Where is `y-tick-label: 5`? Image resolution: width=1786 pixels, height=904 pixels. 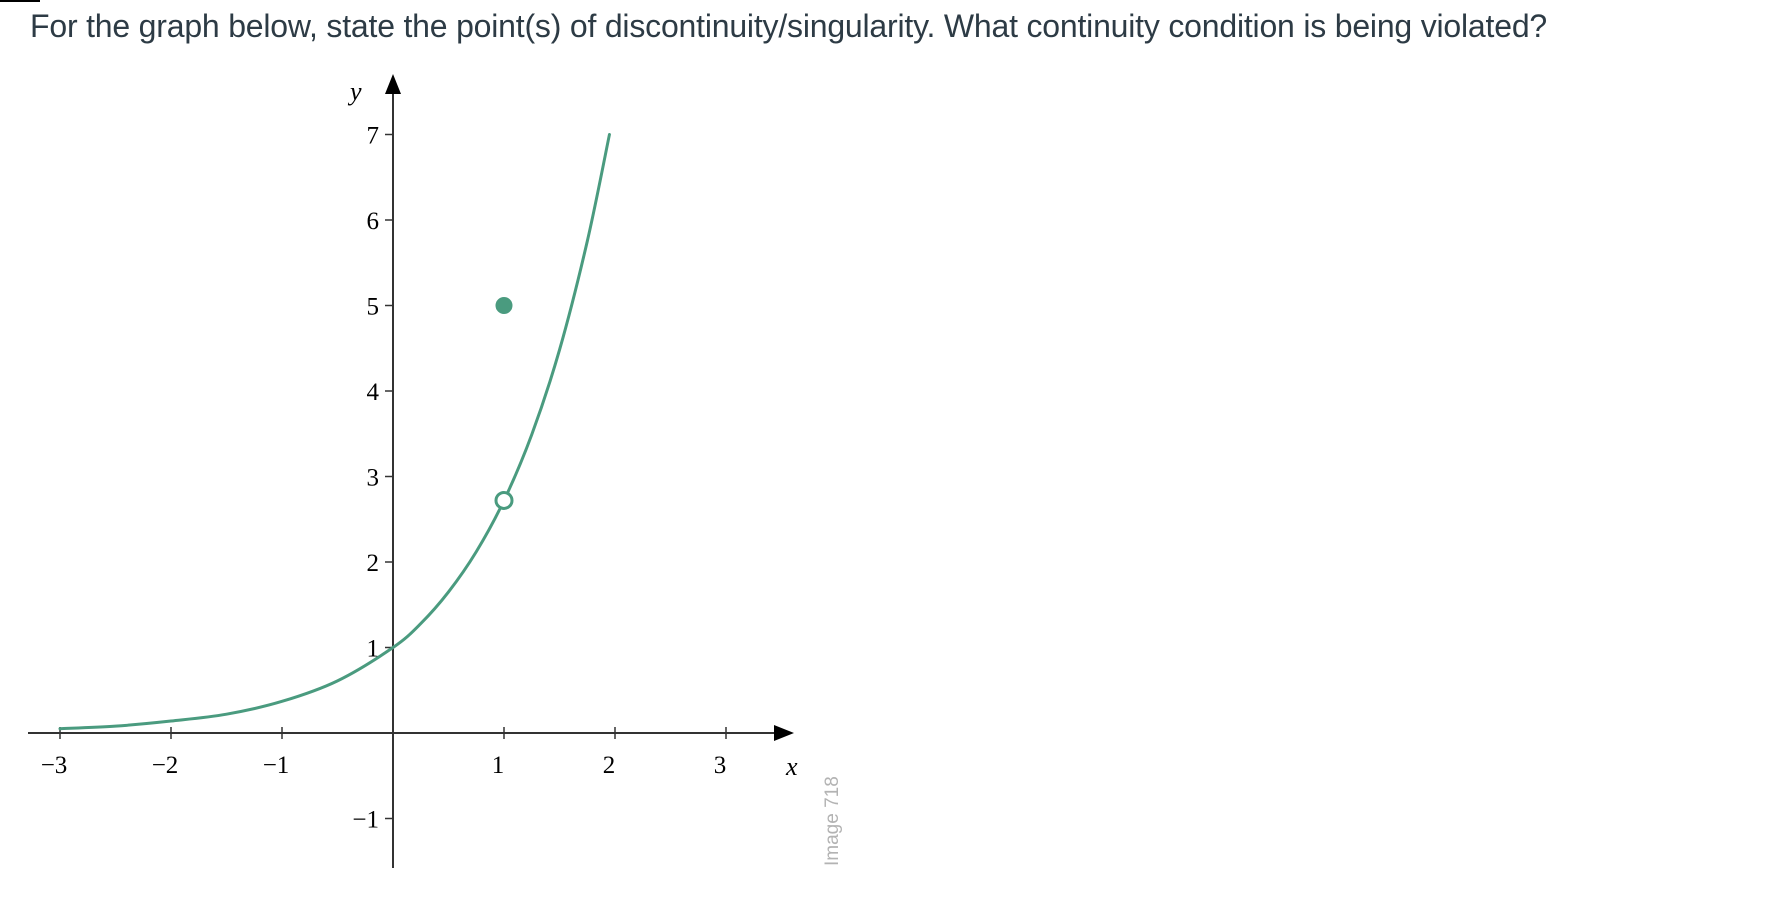 y-tick-label: 5 is located at coordinates (373, 307).